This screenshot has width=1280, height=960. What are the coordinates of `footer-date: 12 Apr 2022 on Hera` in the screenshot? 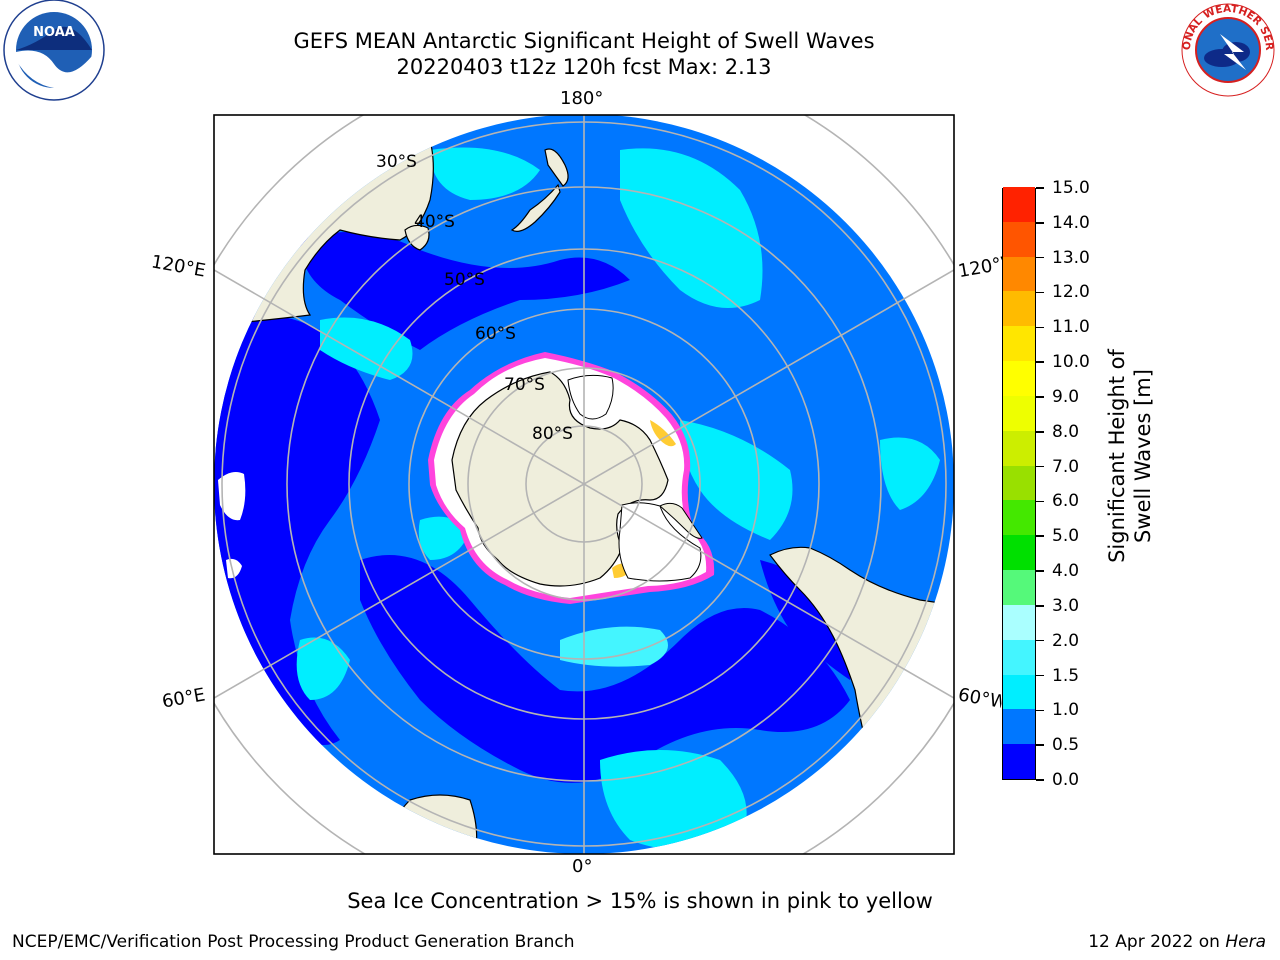 It's located at (1177, 942).